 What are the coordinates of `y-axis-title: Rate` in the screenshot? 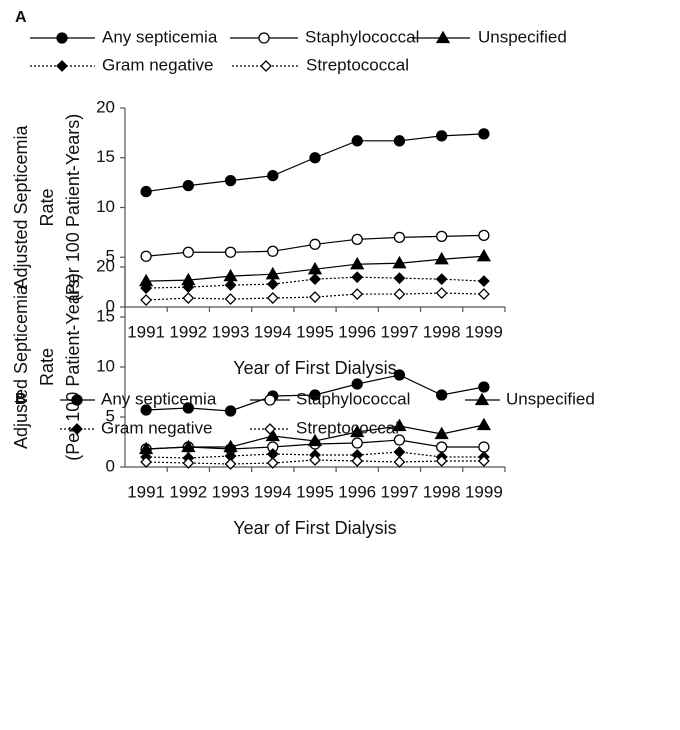 It's located at (47, 367).